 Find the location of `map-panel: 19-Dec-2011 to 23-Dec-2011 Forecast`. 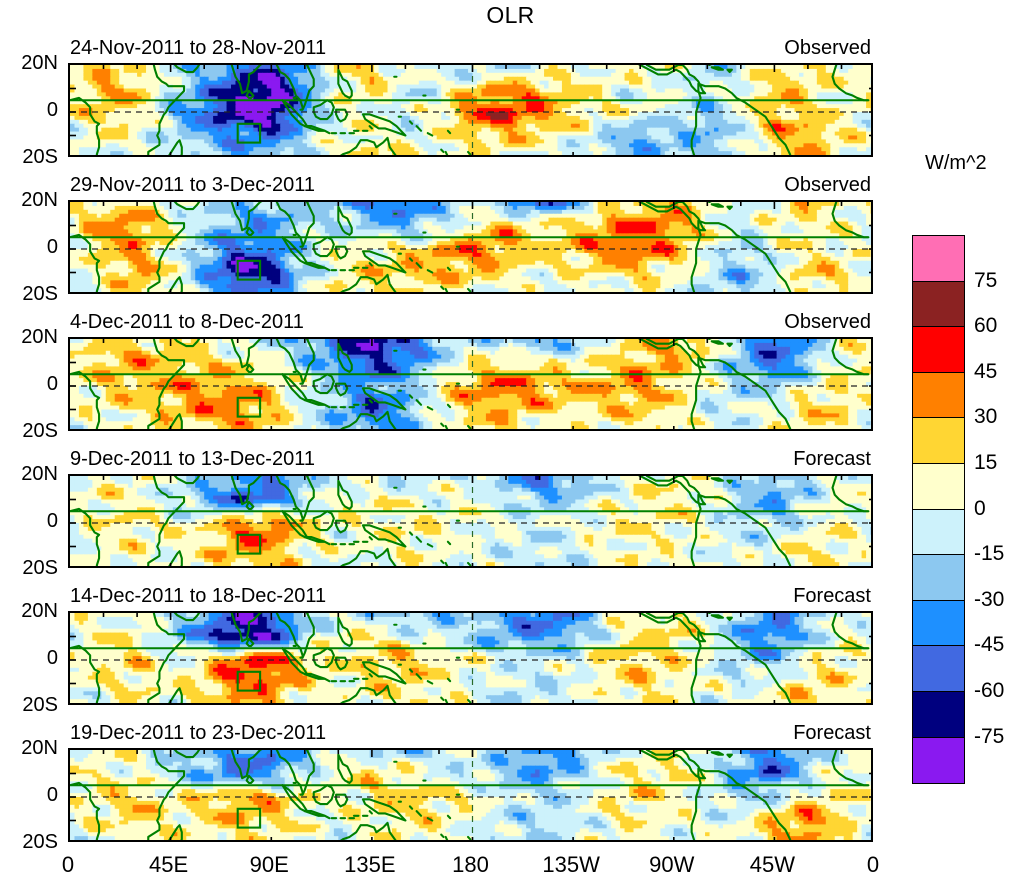

map-panel: 19-Dec-2011 to 23-Dec-2011 Forecast is located at coordinates (470, 782).